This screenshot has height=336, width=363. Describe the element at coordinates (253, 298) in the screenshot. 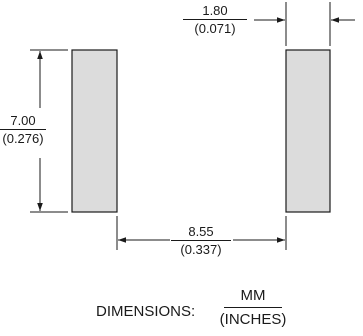

I see `legend-unit-mm: MM` at that location.